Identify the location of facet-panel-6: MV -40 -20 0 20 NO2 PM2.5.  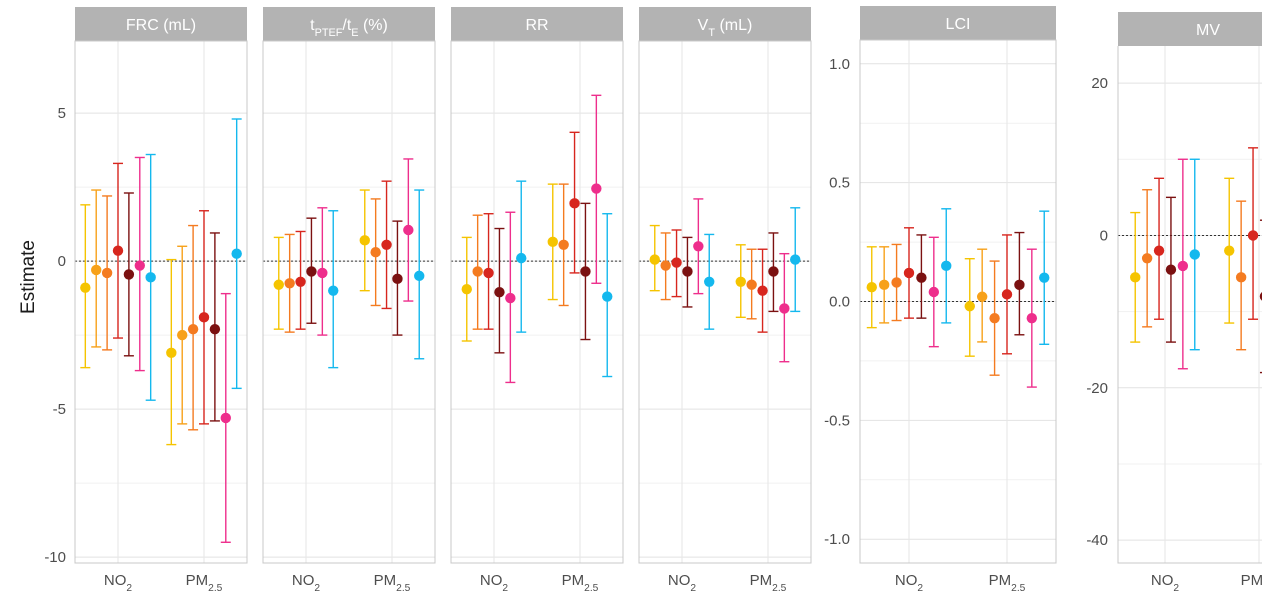
(1174, 303).